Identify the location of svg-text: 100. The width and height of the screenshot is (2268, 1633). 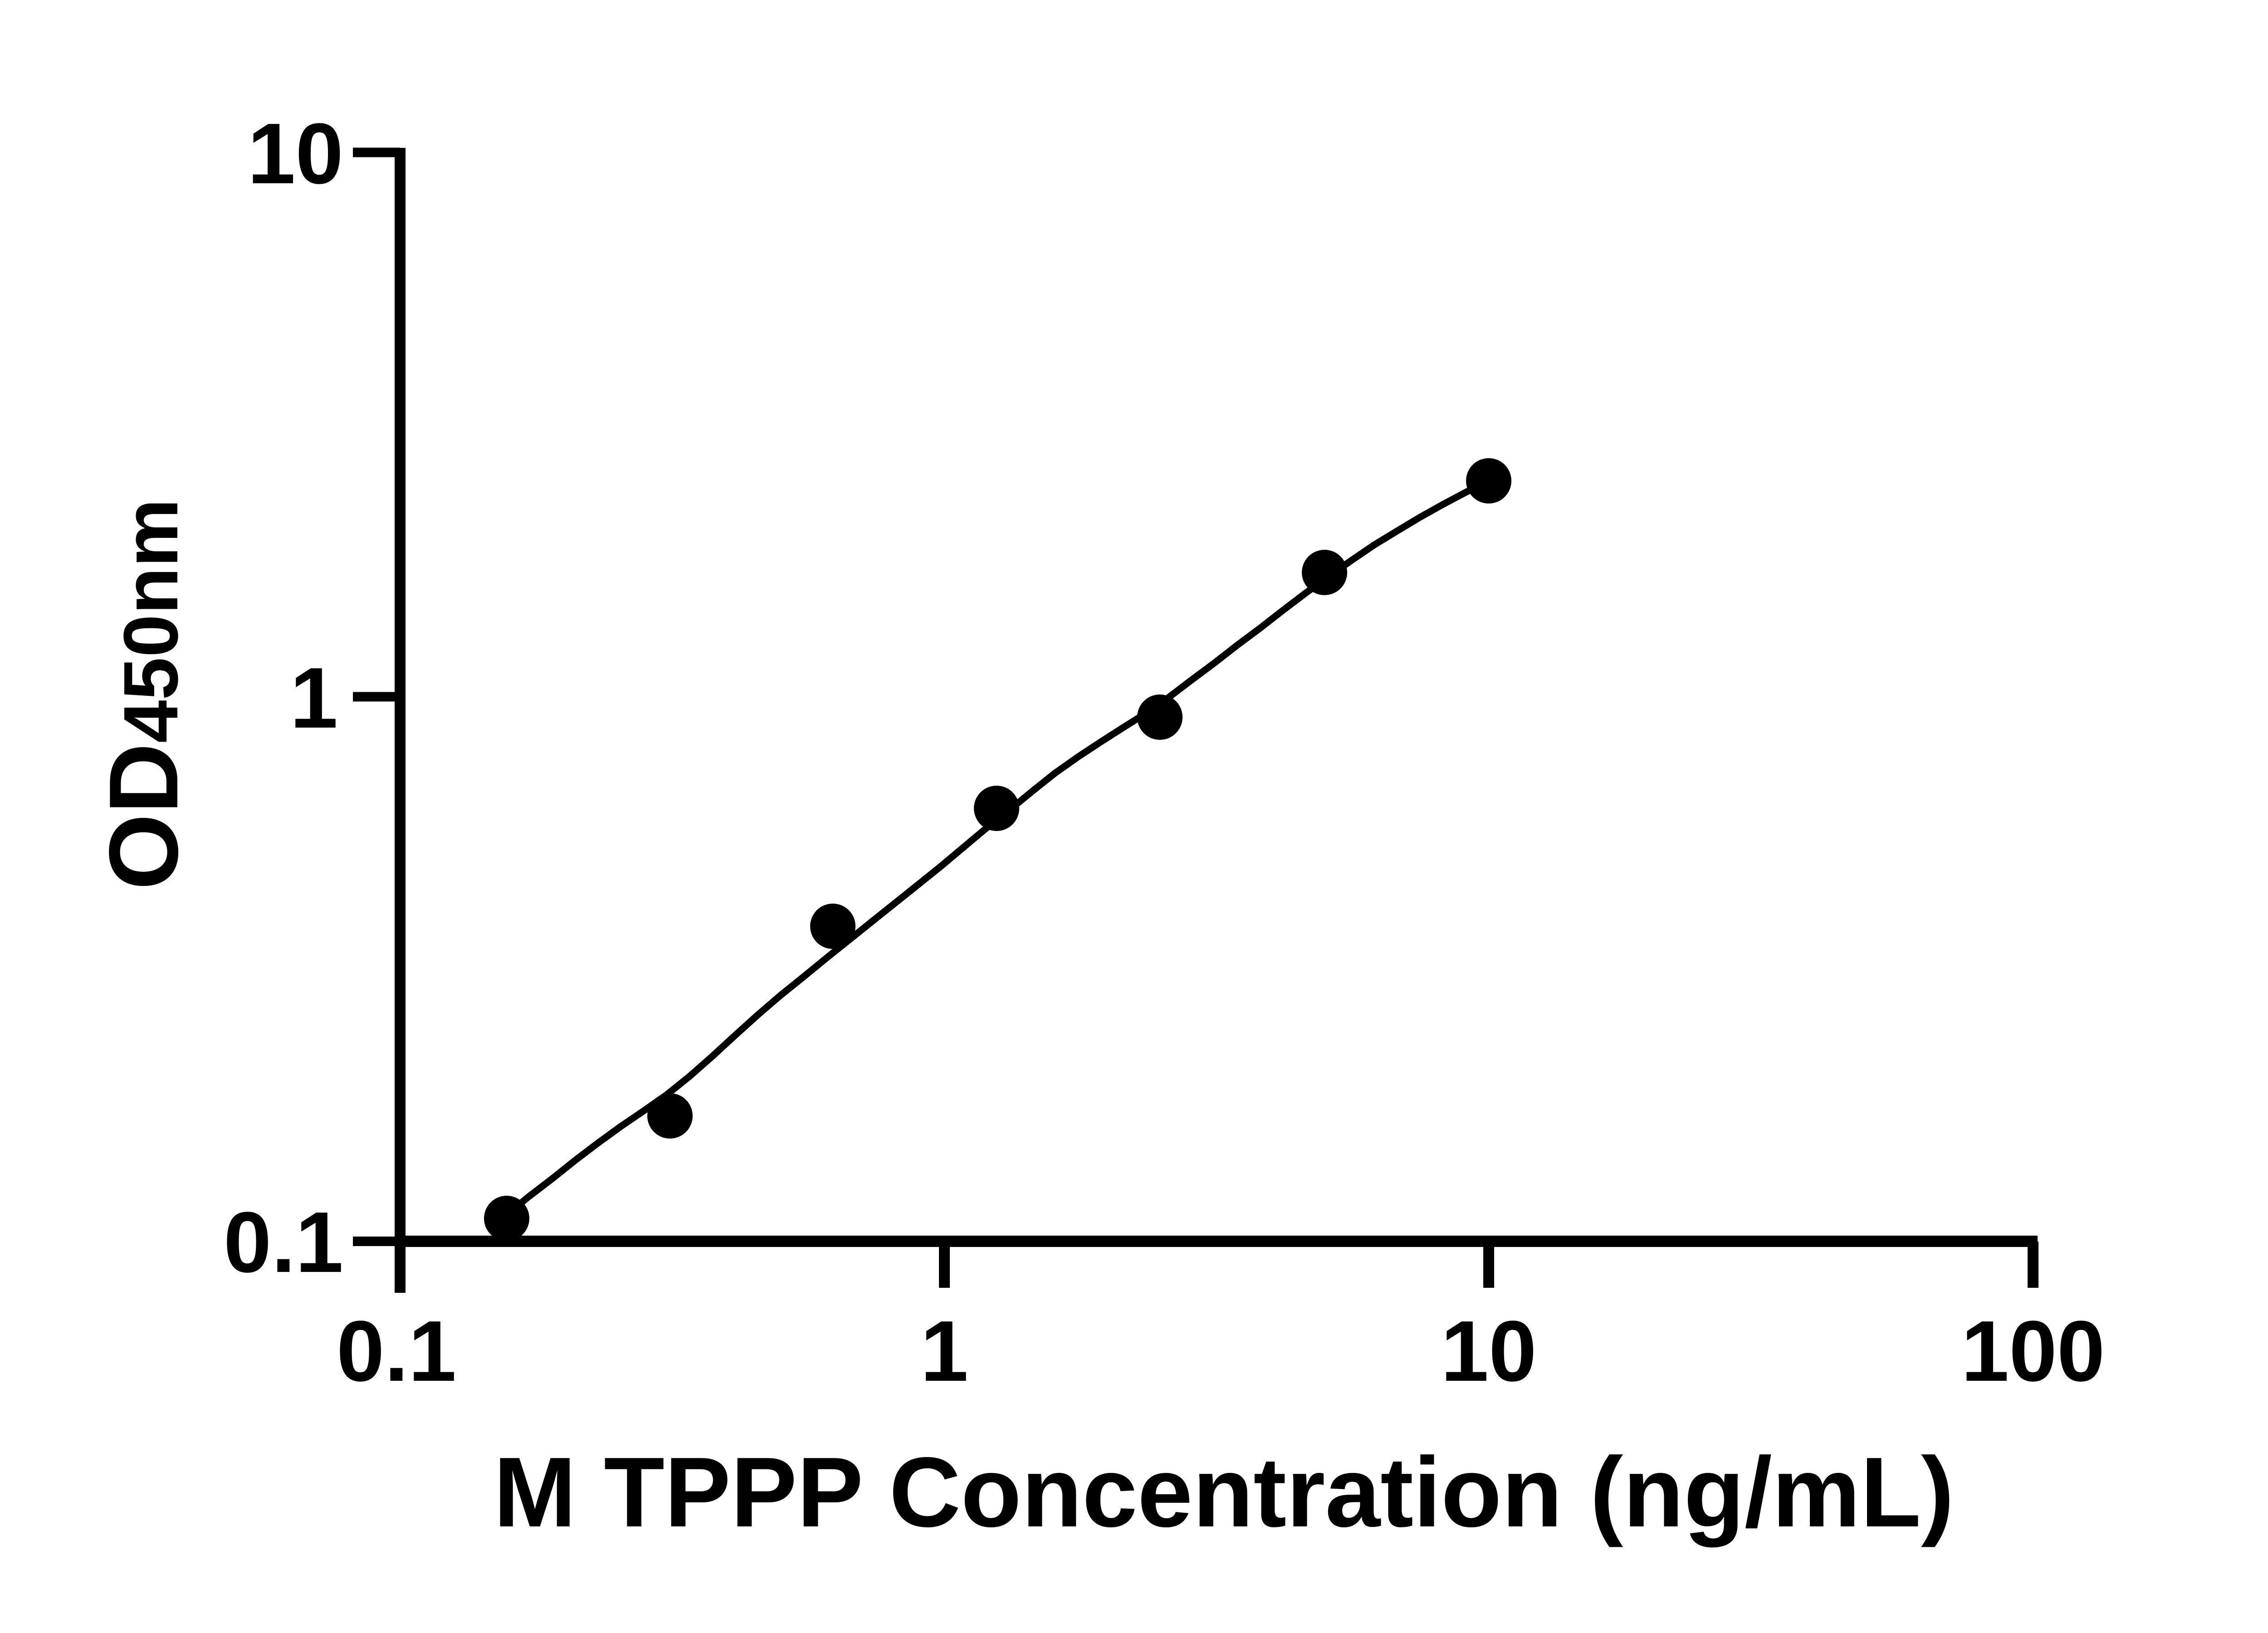
(2033, 1351).